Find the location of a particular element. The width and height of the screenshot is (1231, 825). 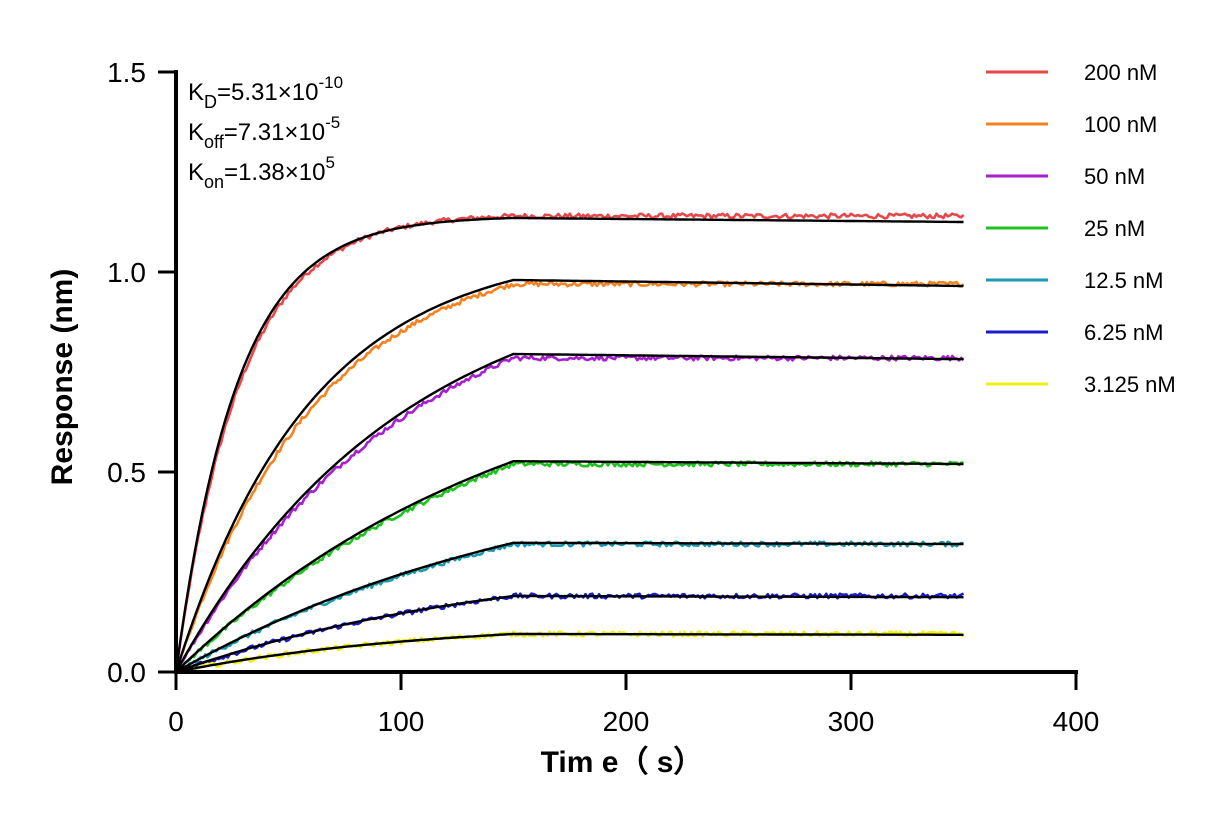

annotation-base: =5.31×10 is located at coordinates (267, 92).